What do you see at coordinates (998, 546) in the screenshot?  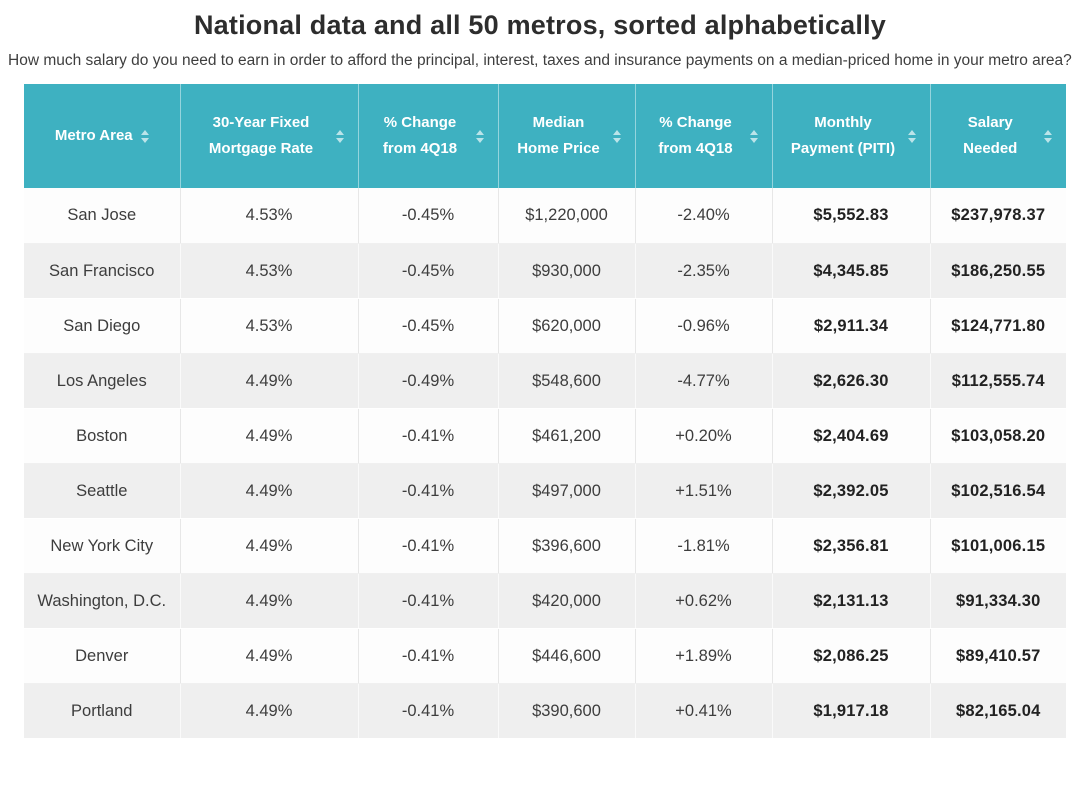 I see `cell: $101,006.15` at bounding box center [998, 546].